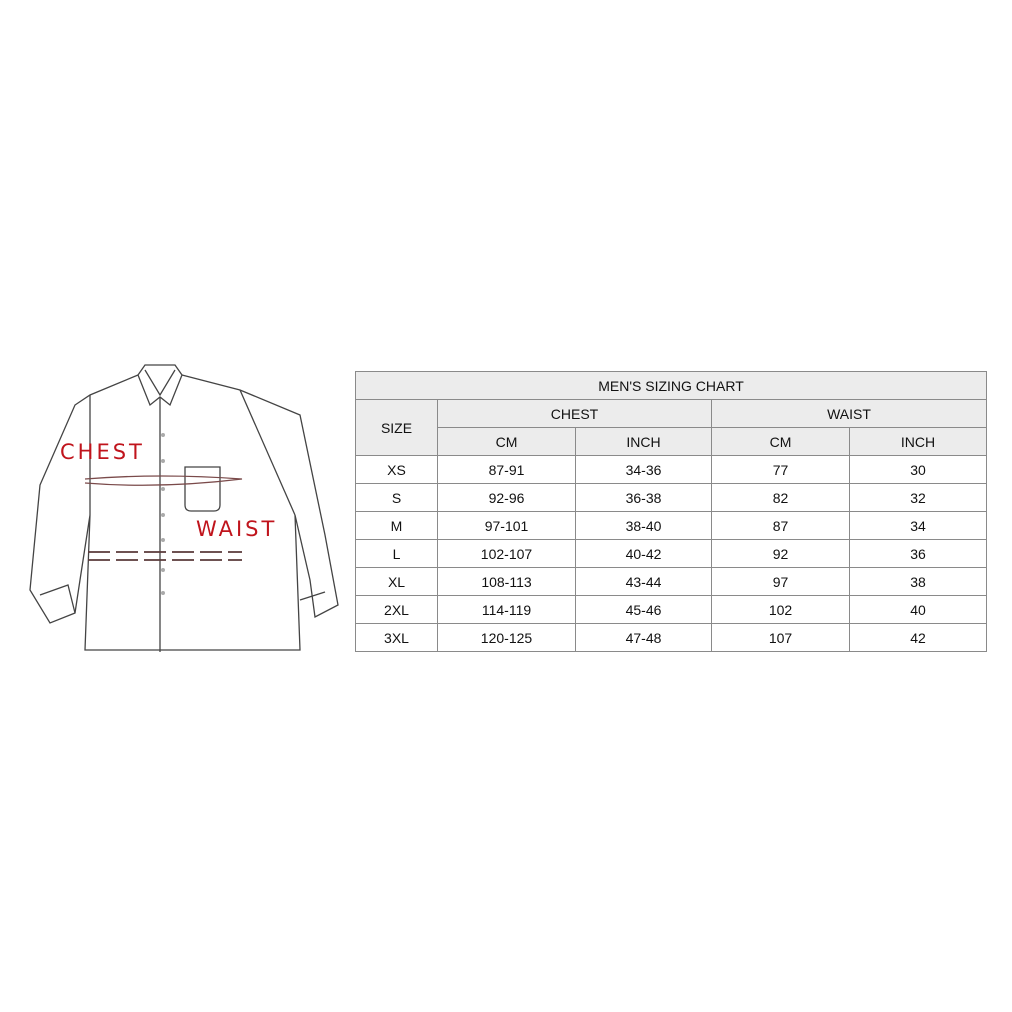  I want to click on waist-label: WAIST, so click(237, 529).